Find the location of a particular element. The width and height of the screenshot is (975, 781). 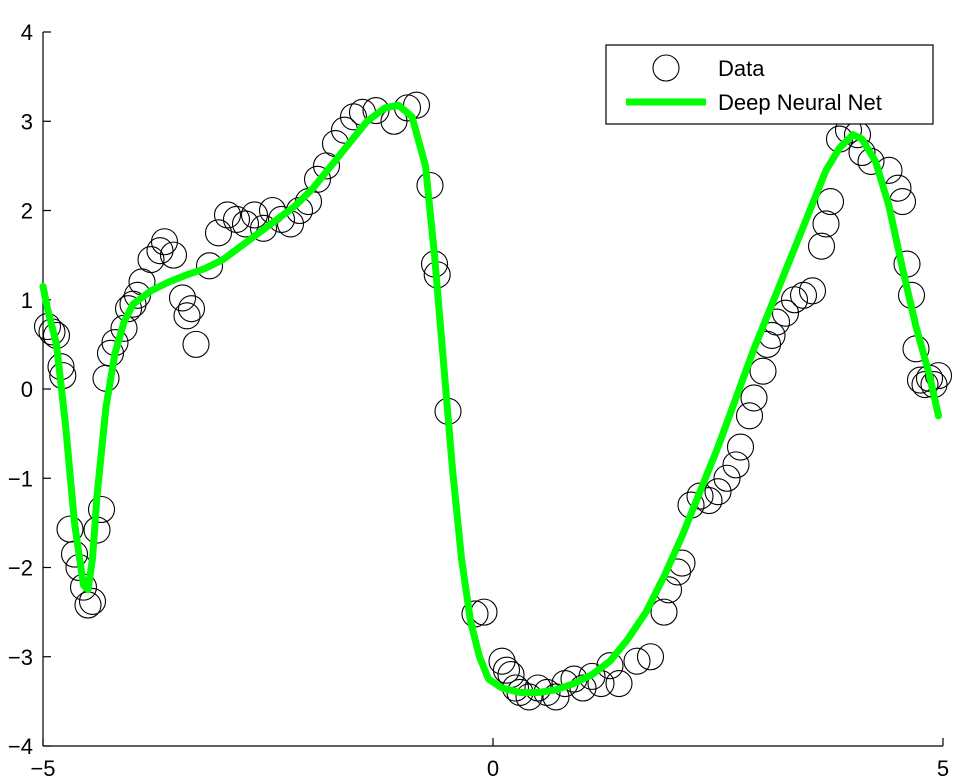

y-tick-label: 1 is located at coordinates (27, 300).